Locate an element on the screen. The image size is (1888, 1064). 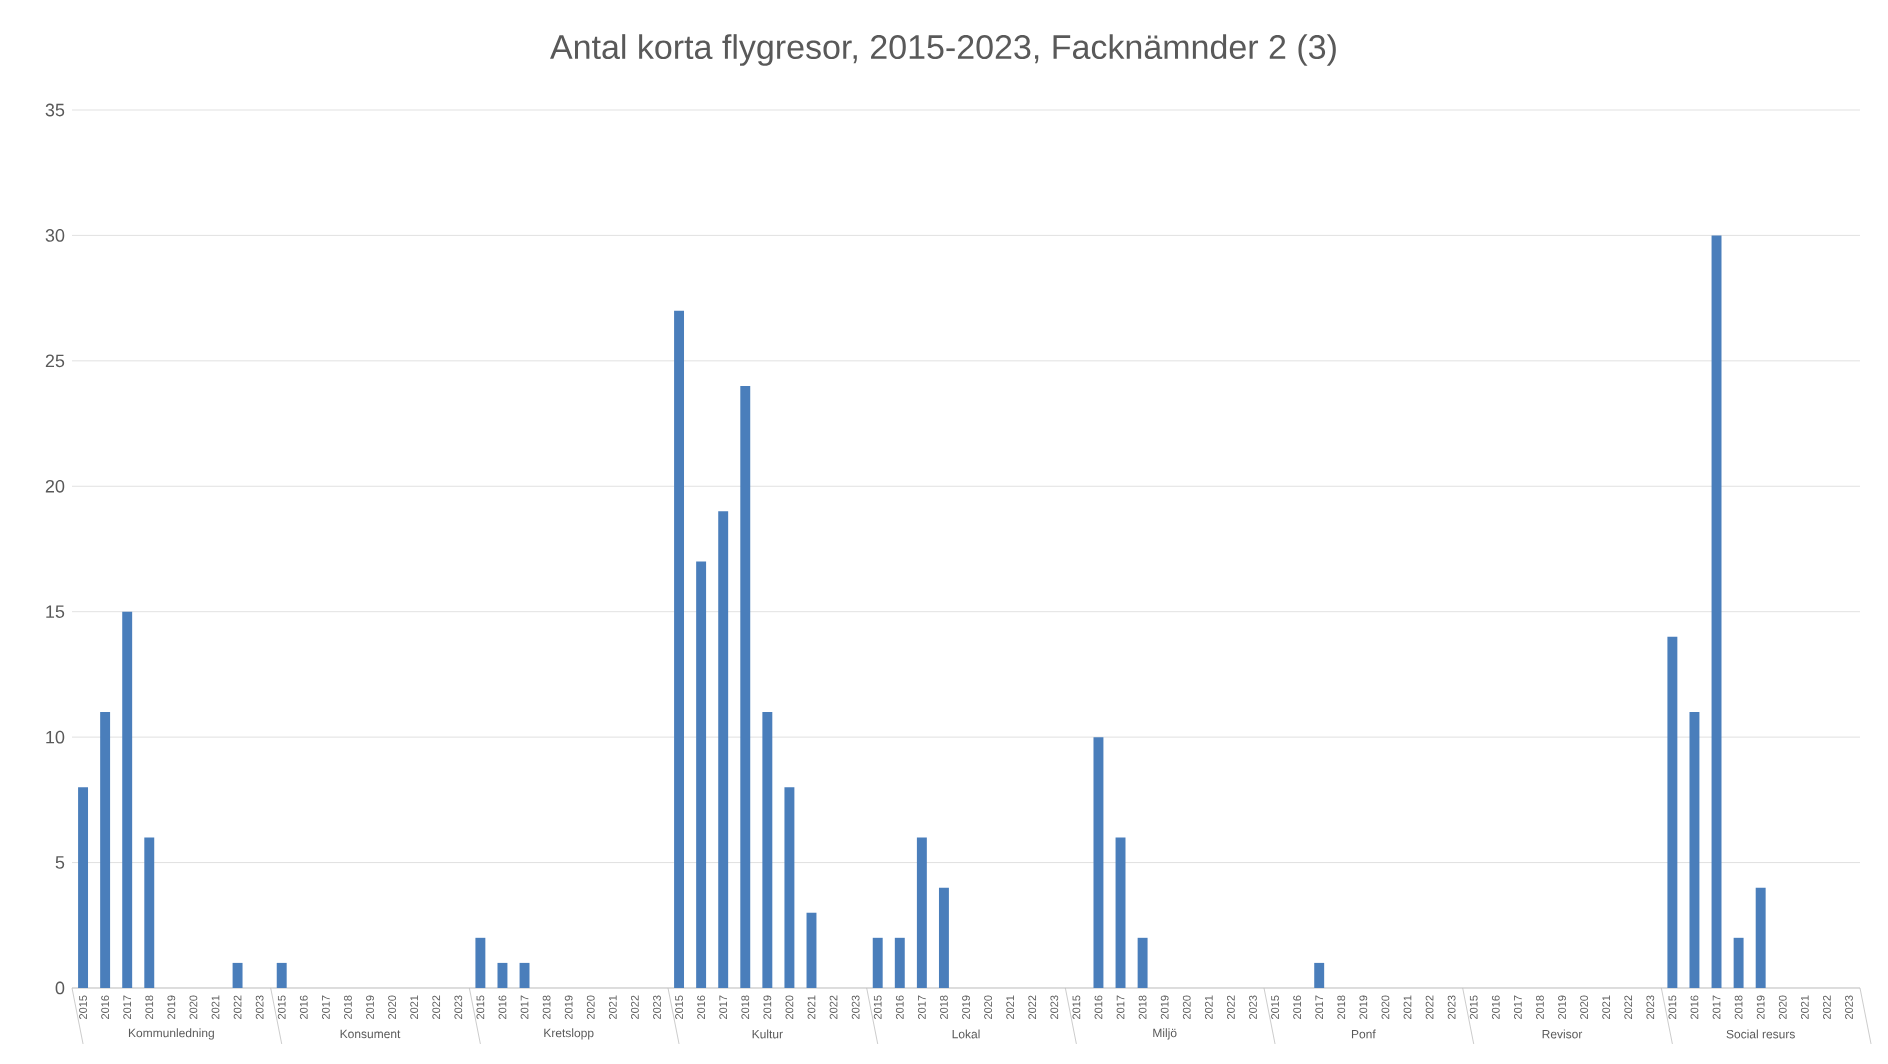
y-tick-label: 5 is located at coordinates (60, 862).